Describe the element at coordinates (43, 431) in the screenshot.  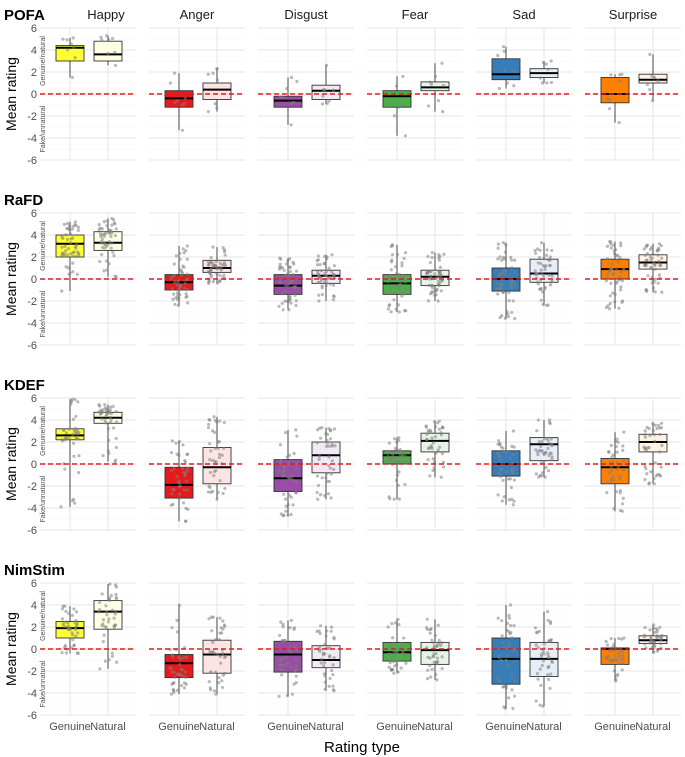
I see `genuine-natural-label: Genuine/natural` at that location.